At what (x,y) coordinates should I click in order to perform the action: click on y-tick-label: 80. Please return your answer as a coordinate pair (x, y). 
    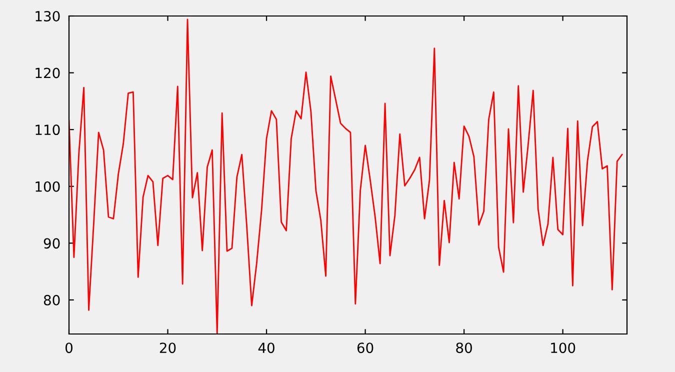
    Looking at the image, I should click on (52, 300).